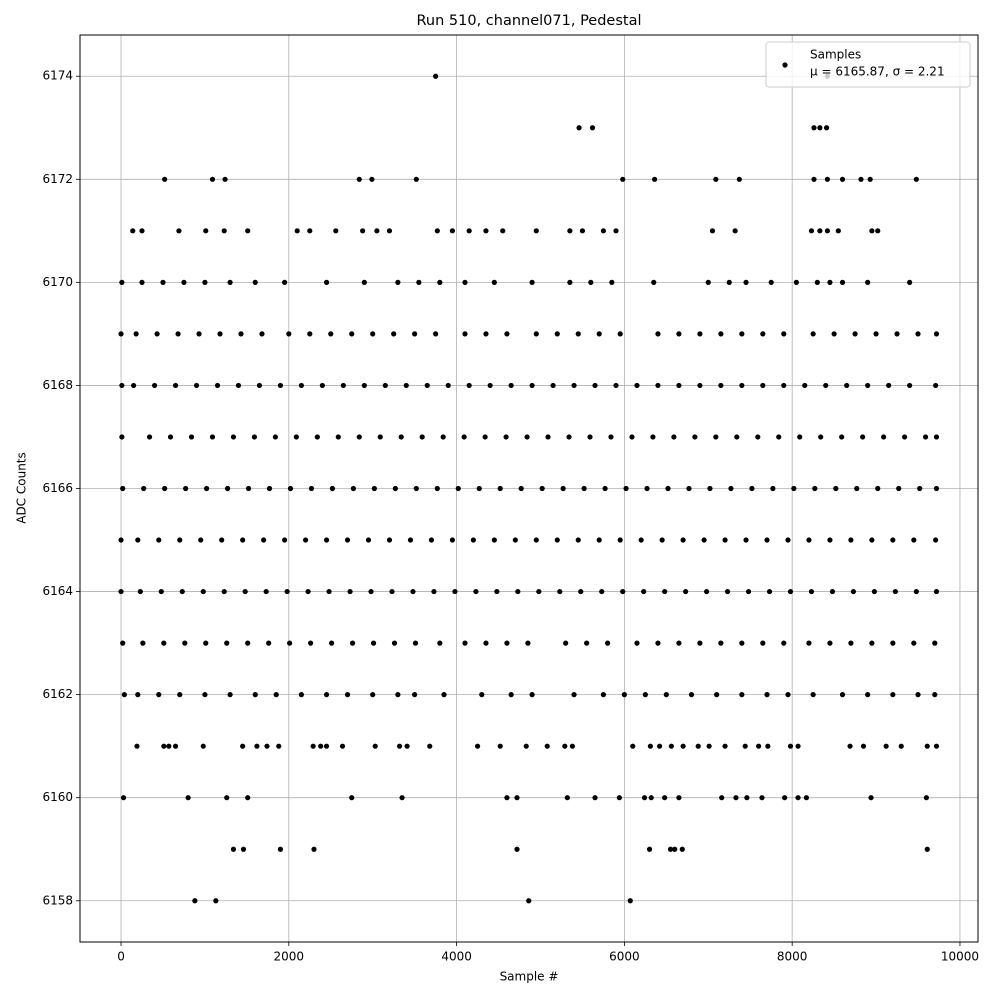 The image size is (1000, 1000). Describe the element at coordinates (57, 179) in the screenshot. I see `y-tick-label: 6172` at that location.